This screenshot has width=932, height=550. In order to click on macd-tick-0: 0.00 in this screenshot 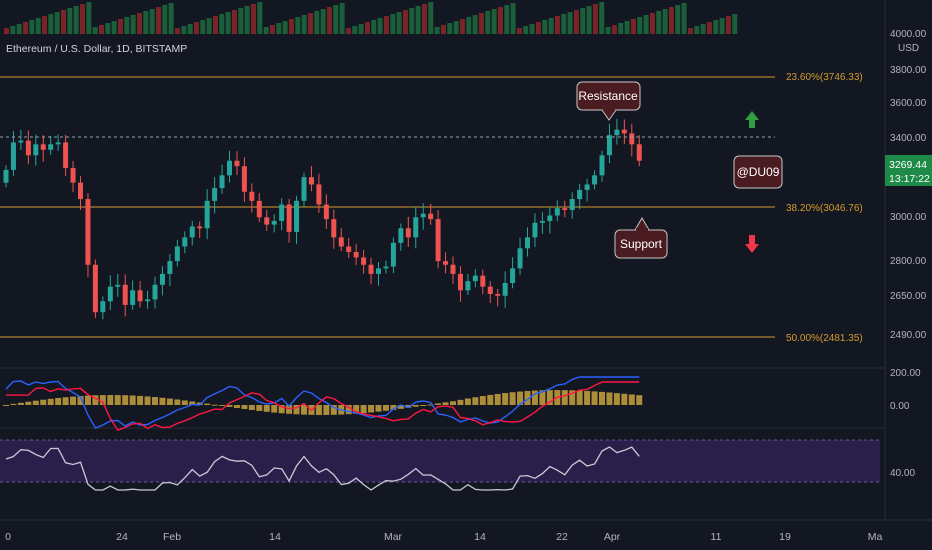, I will do `click(900, 406)`.